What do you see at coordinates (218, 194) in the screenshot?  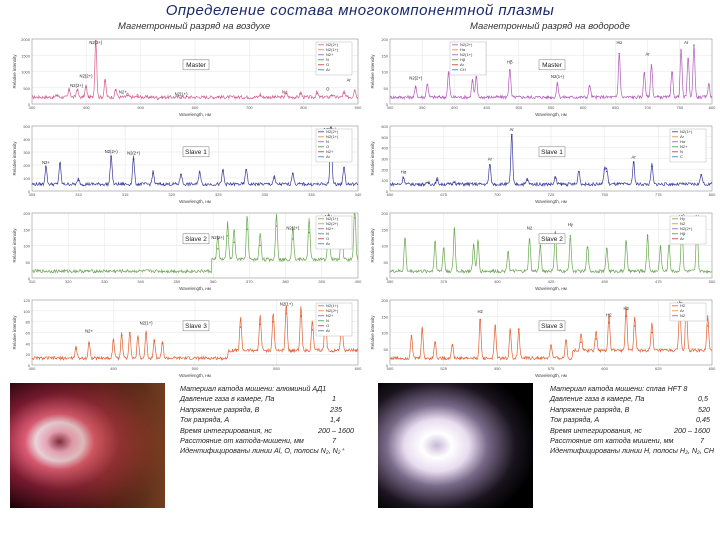 I see `x-tick-label: 325` at bounding box center [218, 194].